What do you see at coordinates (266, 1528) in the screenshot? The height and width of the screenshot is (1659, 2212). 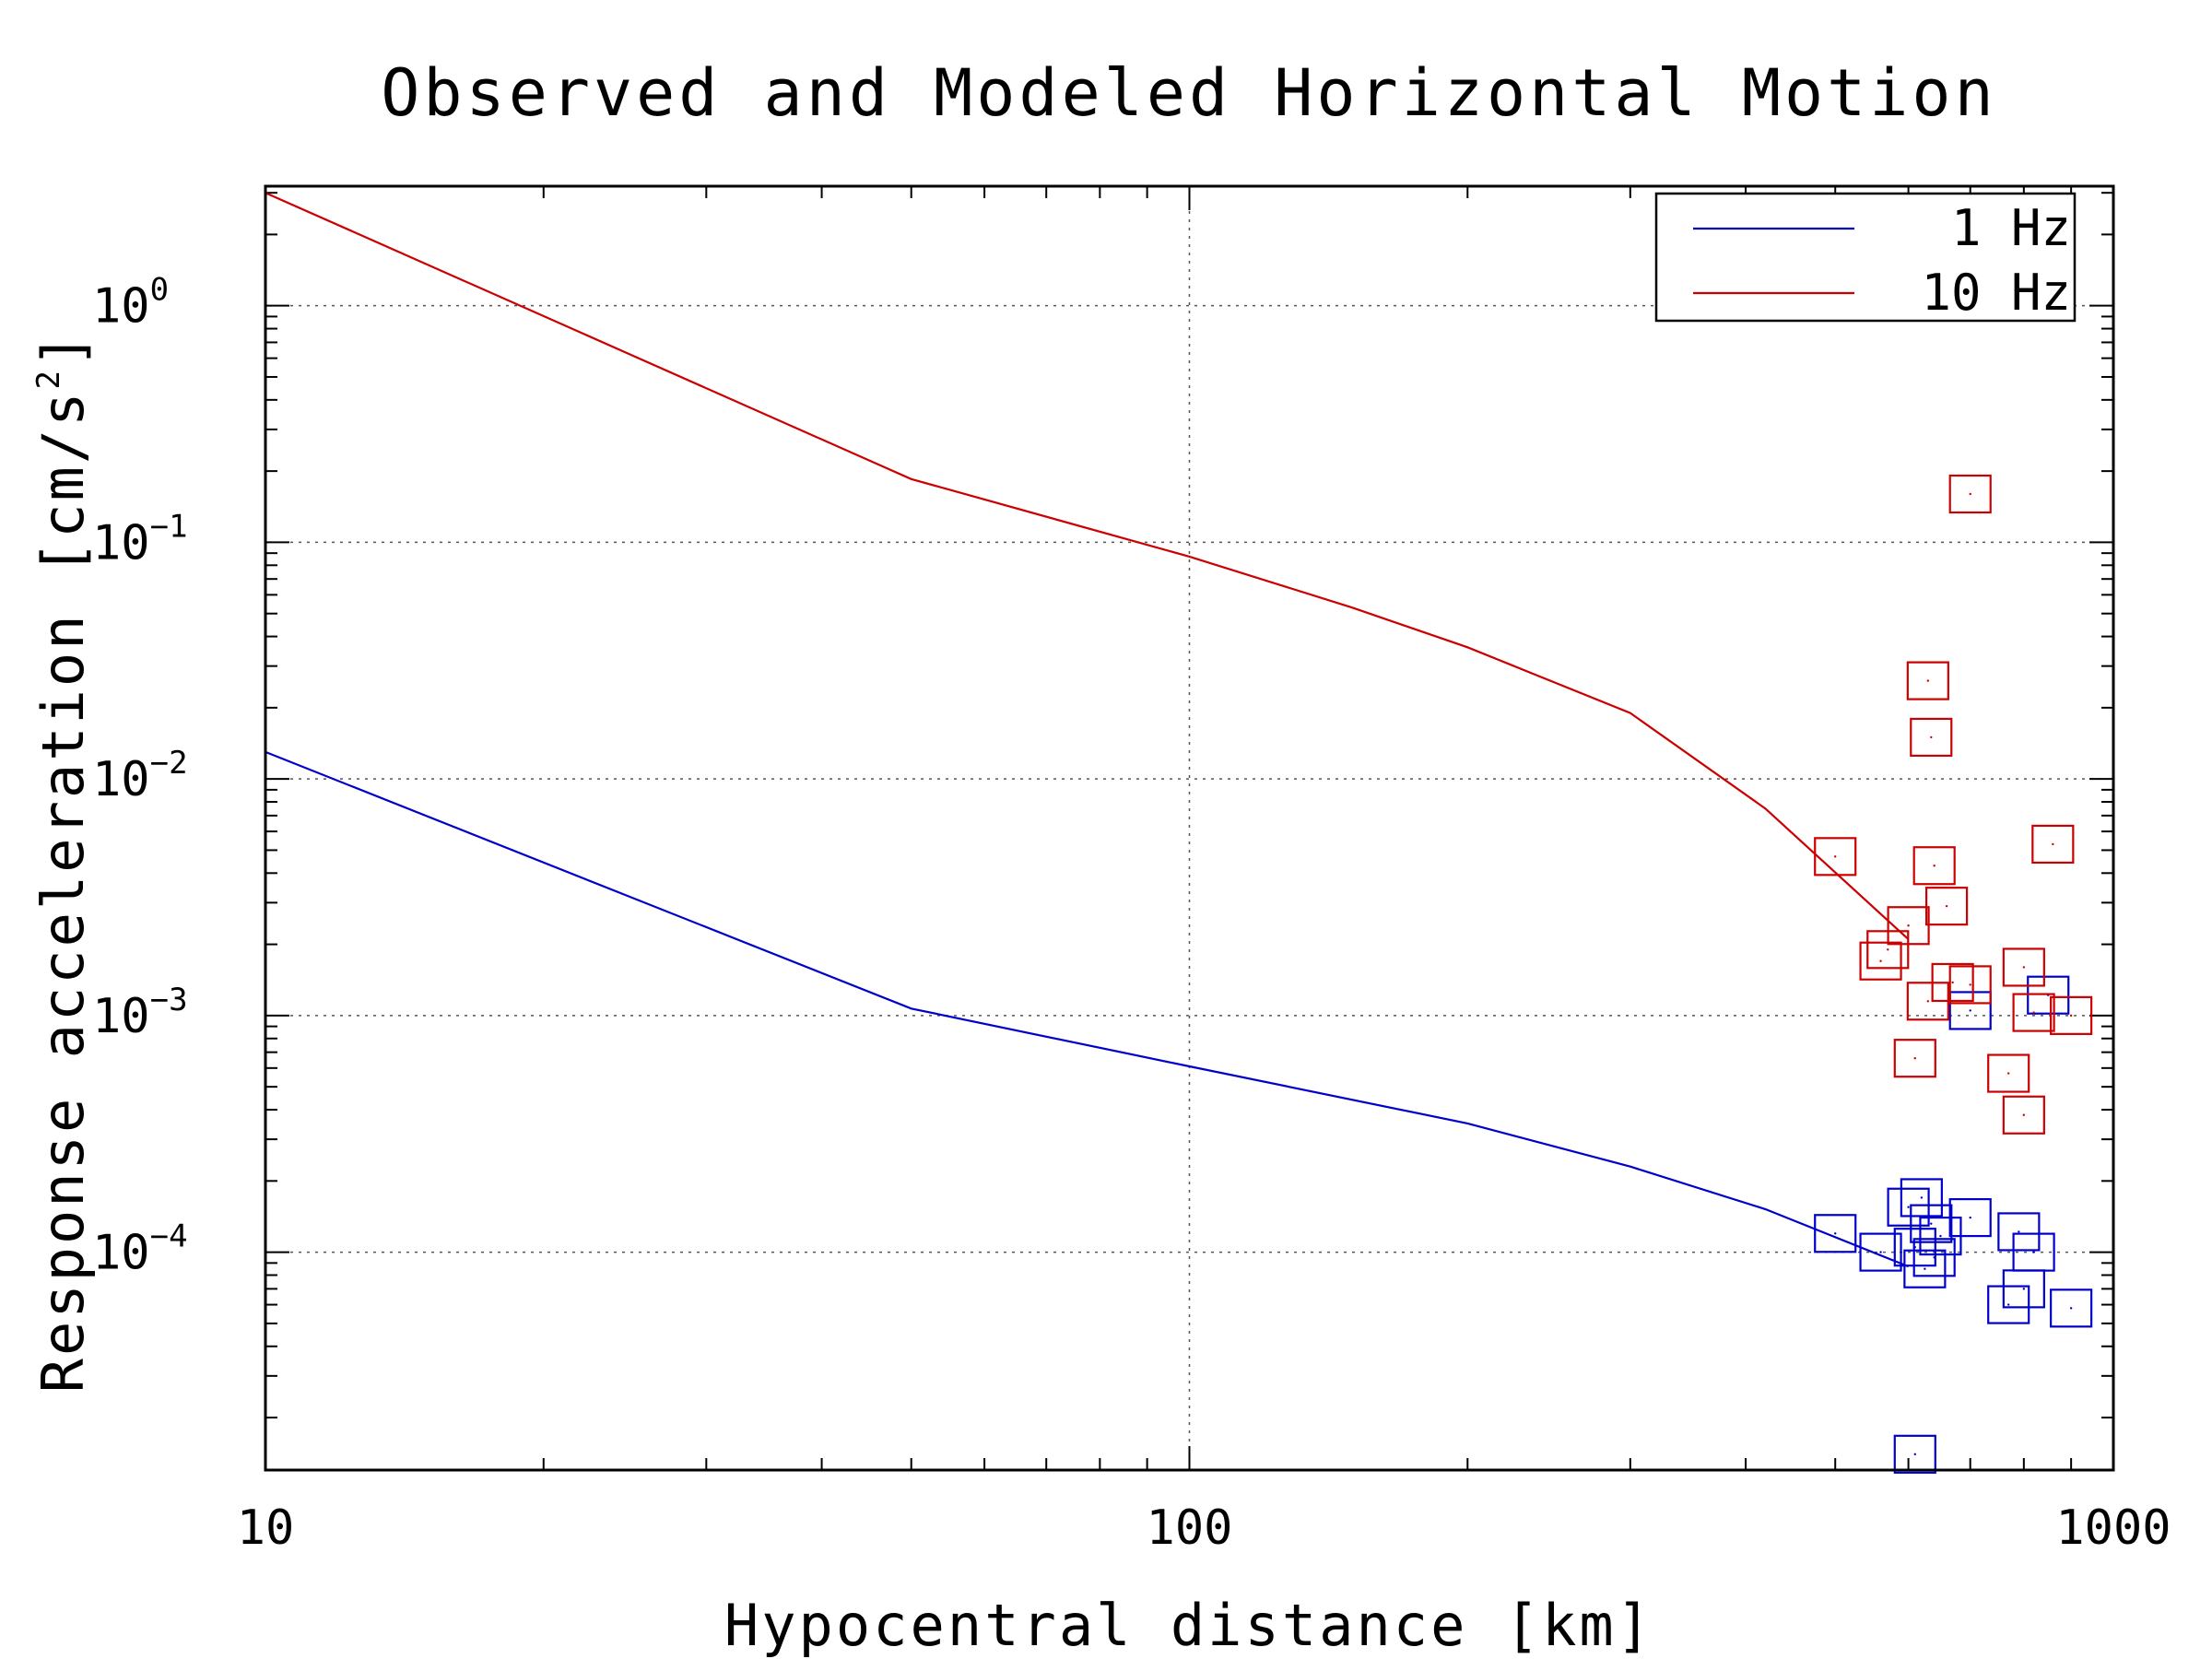 I see `x-tick-label-0: 10` at bounding box center [266, 1528].